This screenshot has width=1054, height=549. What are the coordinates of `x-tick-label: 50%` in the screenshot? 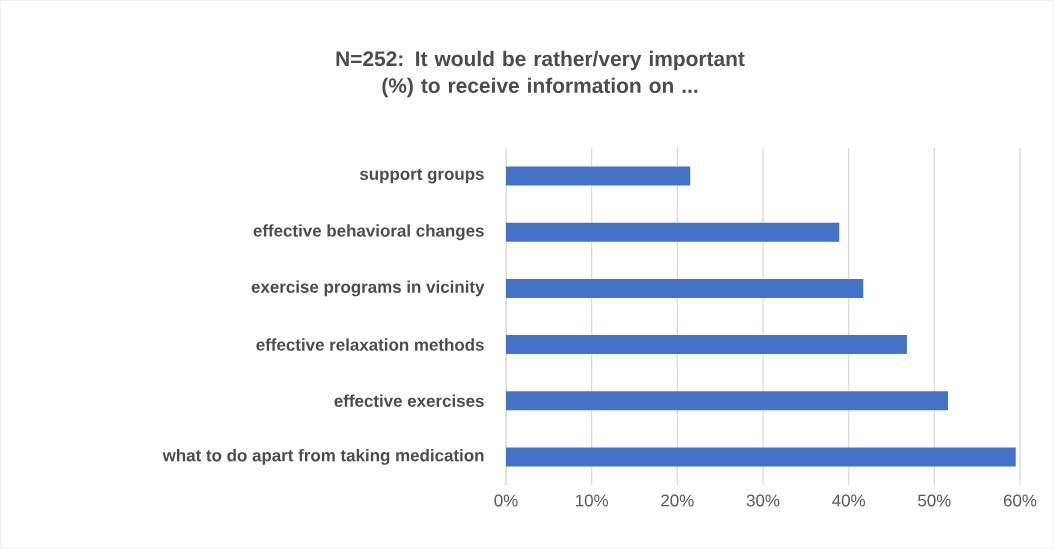 It's located at (934, 500).